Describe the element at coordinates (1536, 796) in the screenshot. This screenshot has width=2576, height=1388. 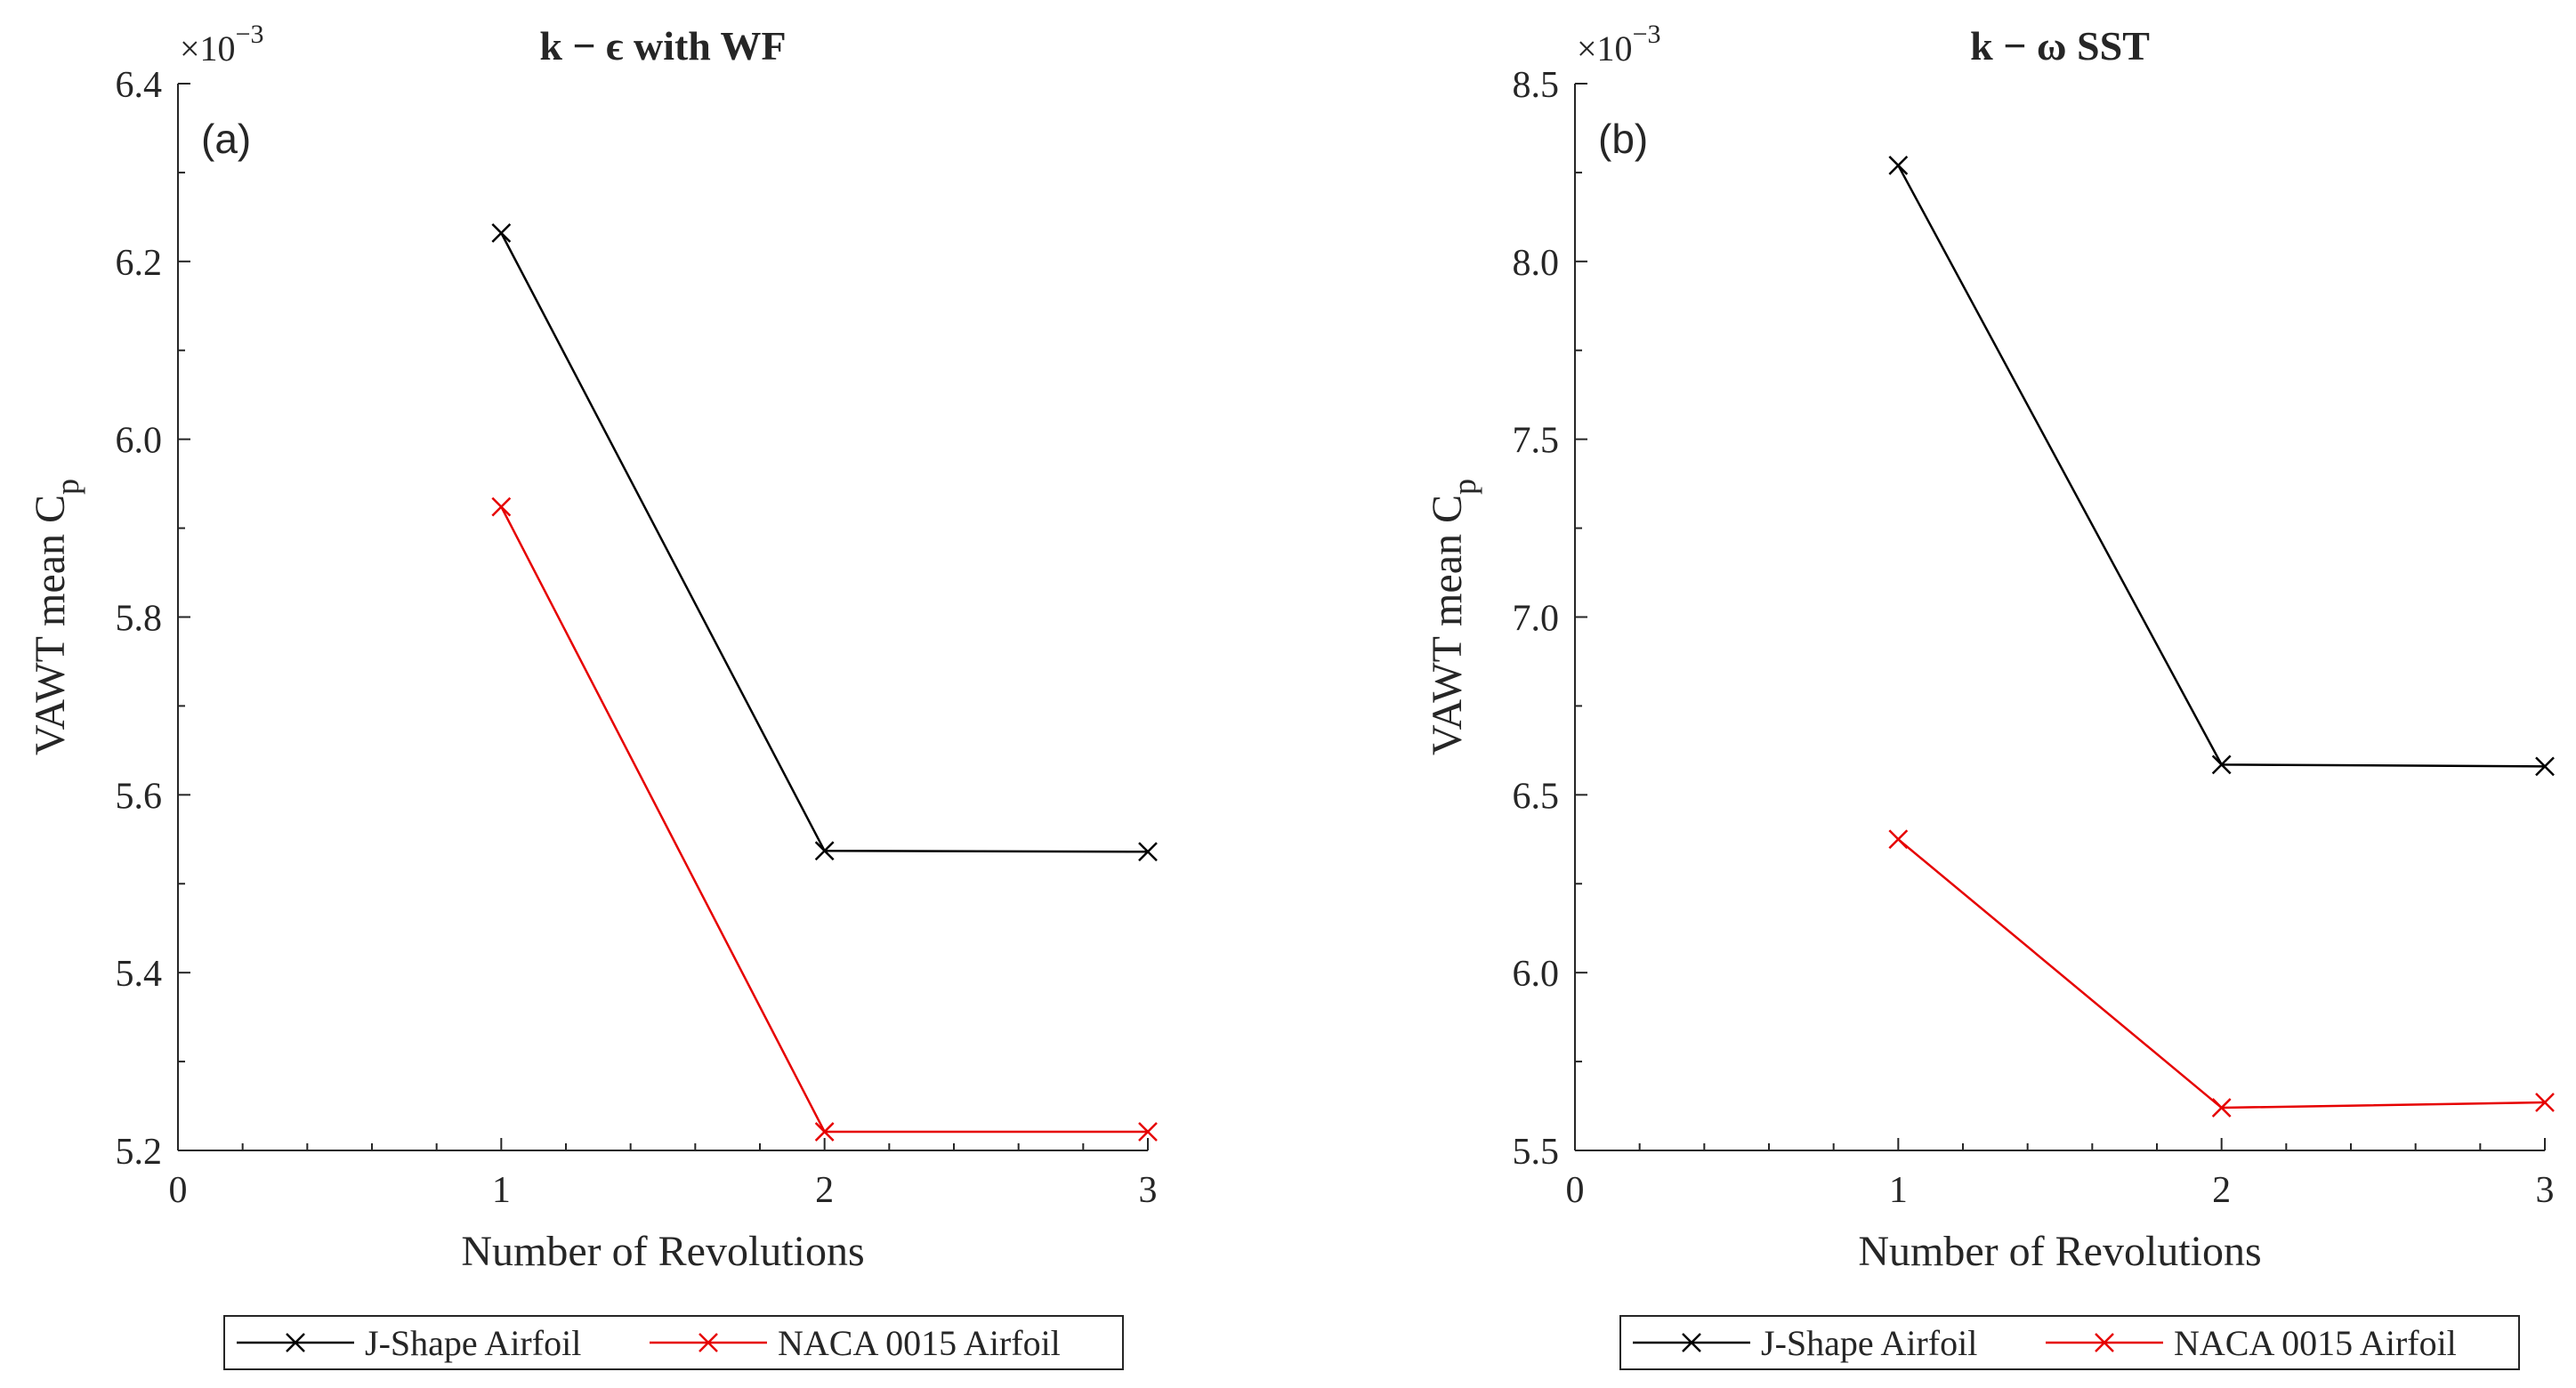
I see `y-tick-label: 6.5` at that location.